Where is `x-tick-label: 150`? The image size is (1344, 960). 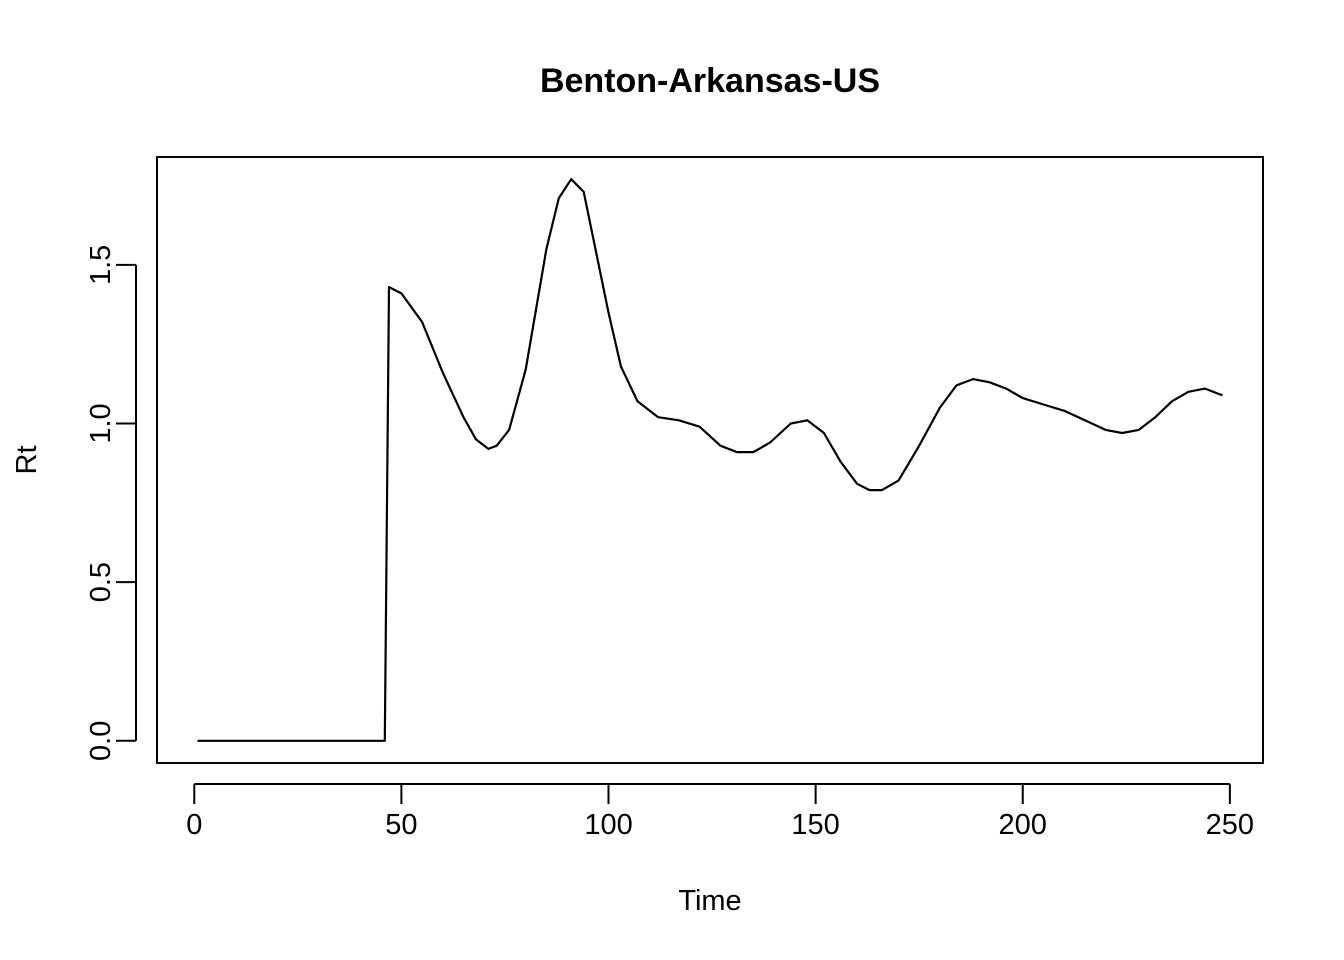 x-tick-label: 150 is located at coordinates (815, 825).